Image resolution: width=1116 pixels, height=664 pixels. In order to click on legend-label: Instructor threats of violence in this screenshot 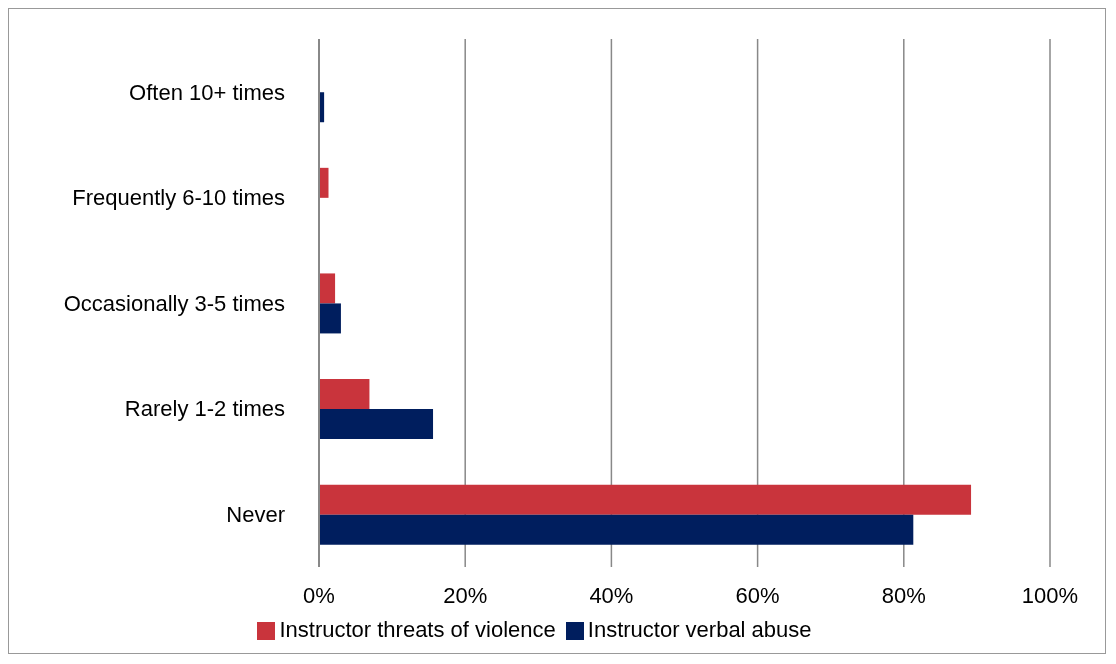, I will do `click(417, 629)`.